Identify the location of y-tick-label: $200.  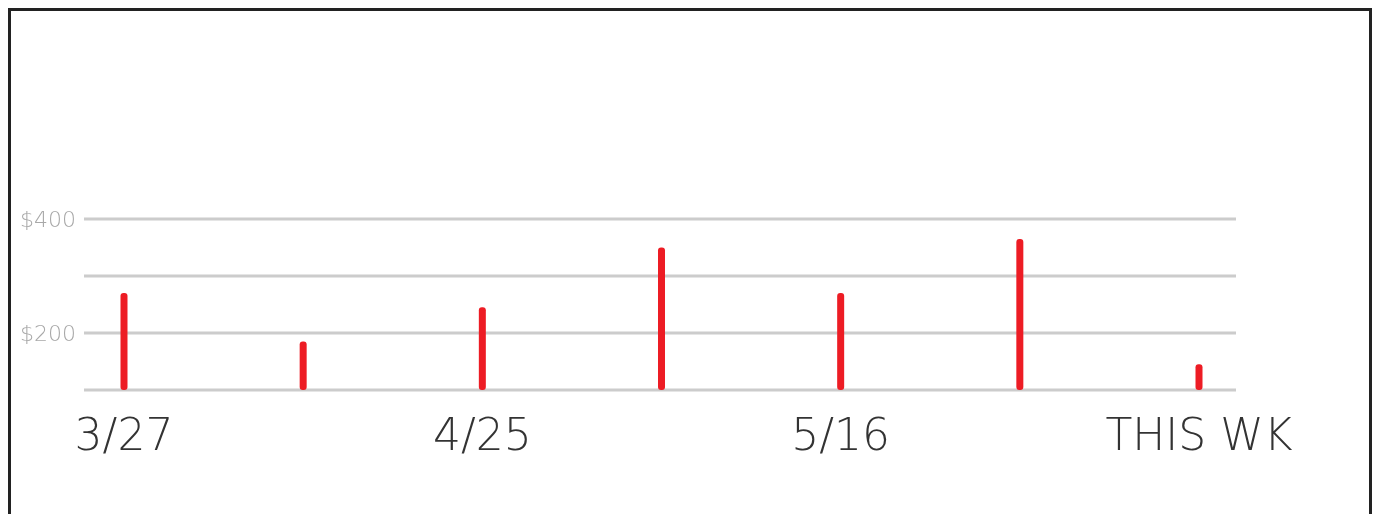
(48, 333).